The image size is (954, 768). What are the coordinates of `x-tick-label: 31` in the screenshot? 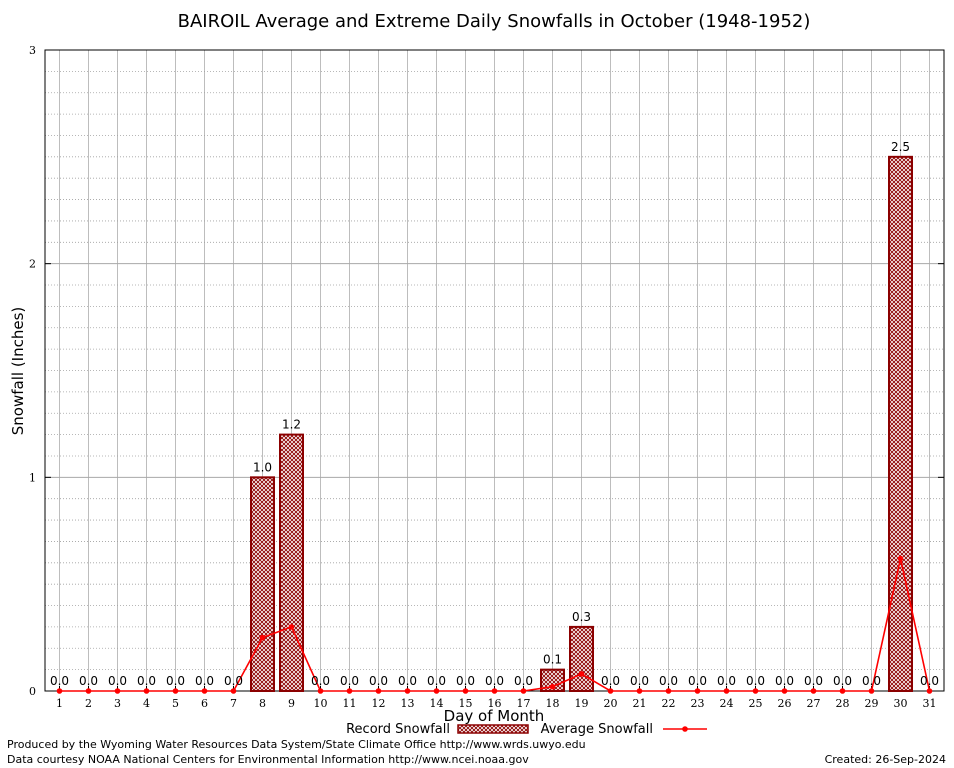 It's located at (930, 703).